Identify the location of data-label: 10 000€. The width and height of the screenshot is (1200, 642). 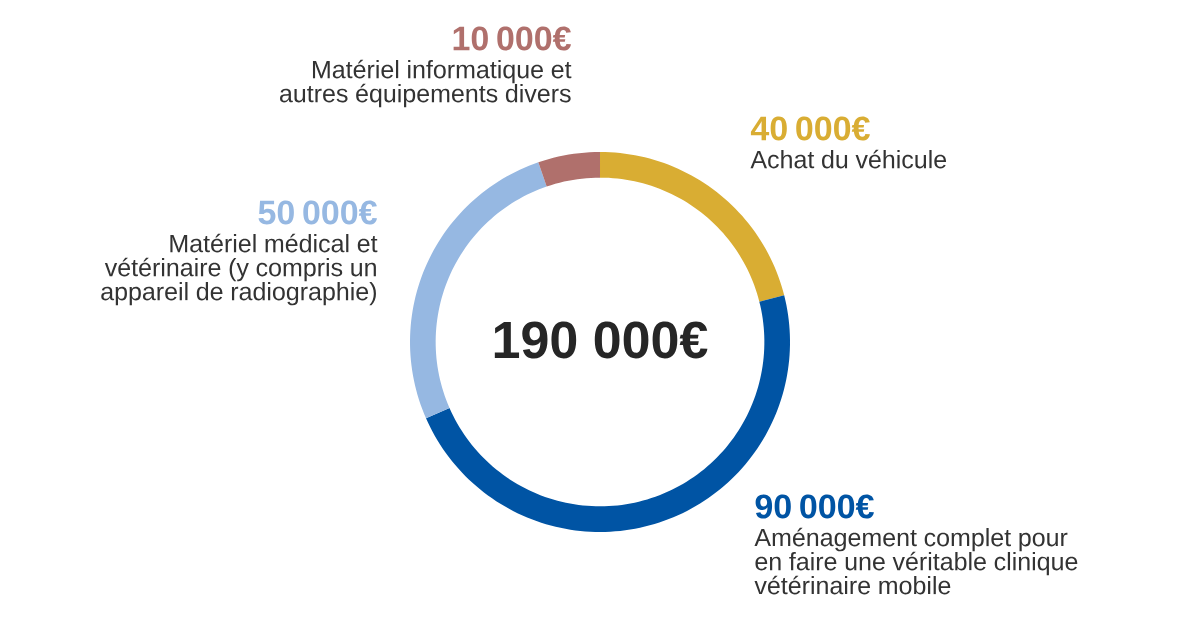
(512, 38).